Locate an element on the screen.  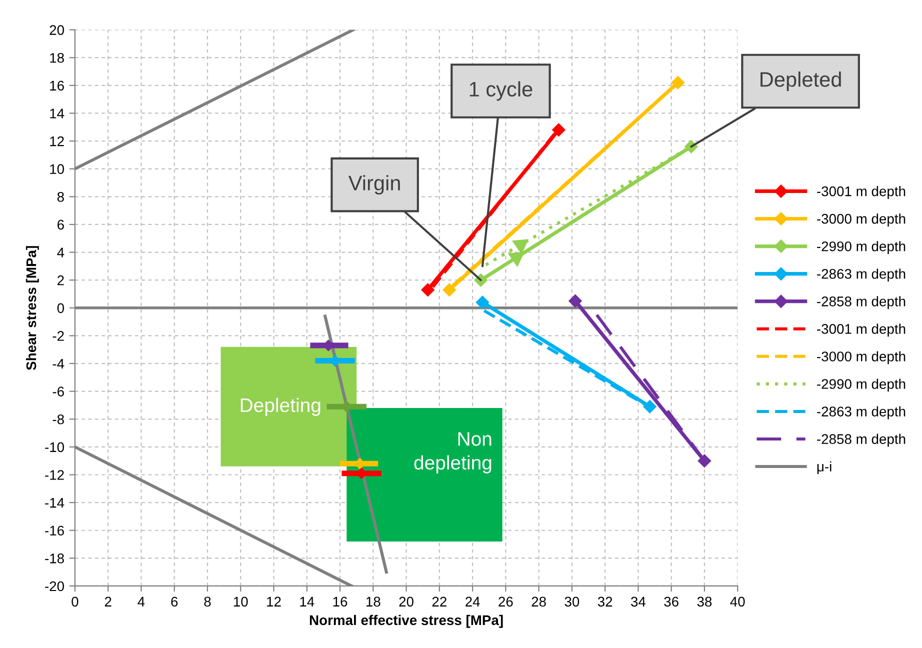
x-tick-label: 0 is located at coordinates (75, 601).